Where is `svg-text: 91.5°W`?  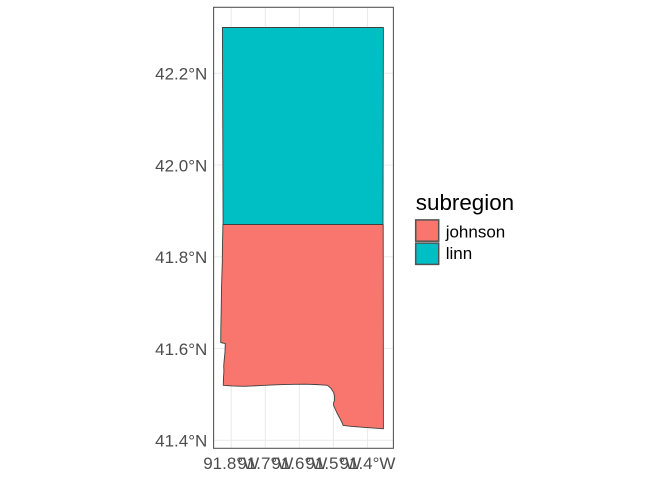
svg-text: 91.5°W is located at coordinates (333, 463).